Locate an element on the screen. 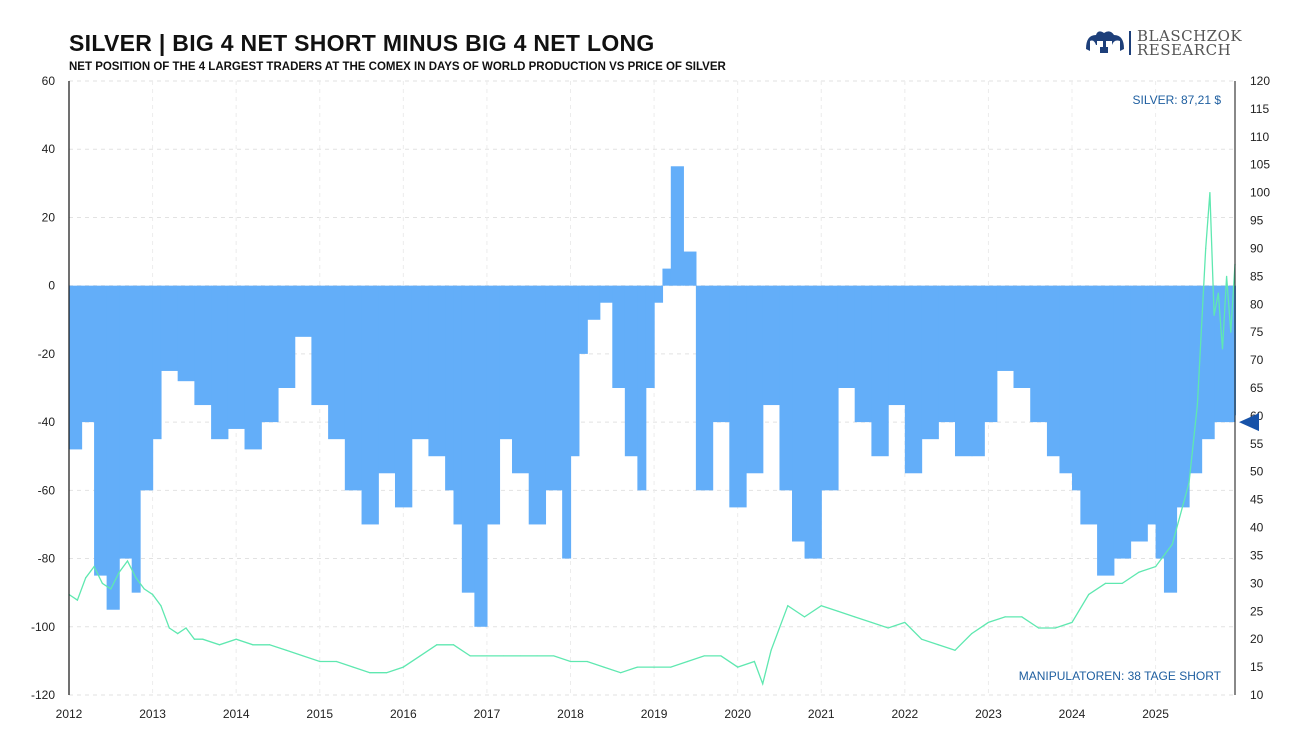 The height and width of the screenshot is (735, 1307). x-tick-label: 2020 is located at coordinates (737, 714).